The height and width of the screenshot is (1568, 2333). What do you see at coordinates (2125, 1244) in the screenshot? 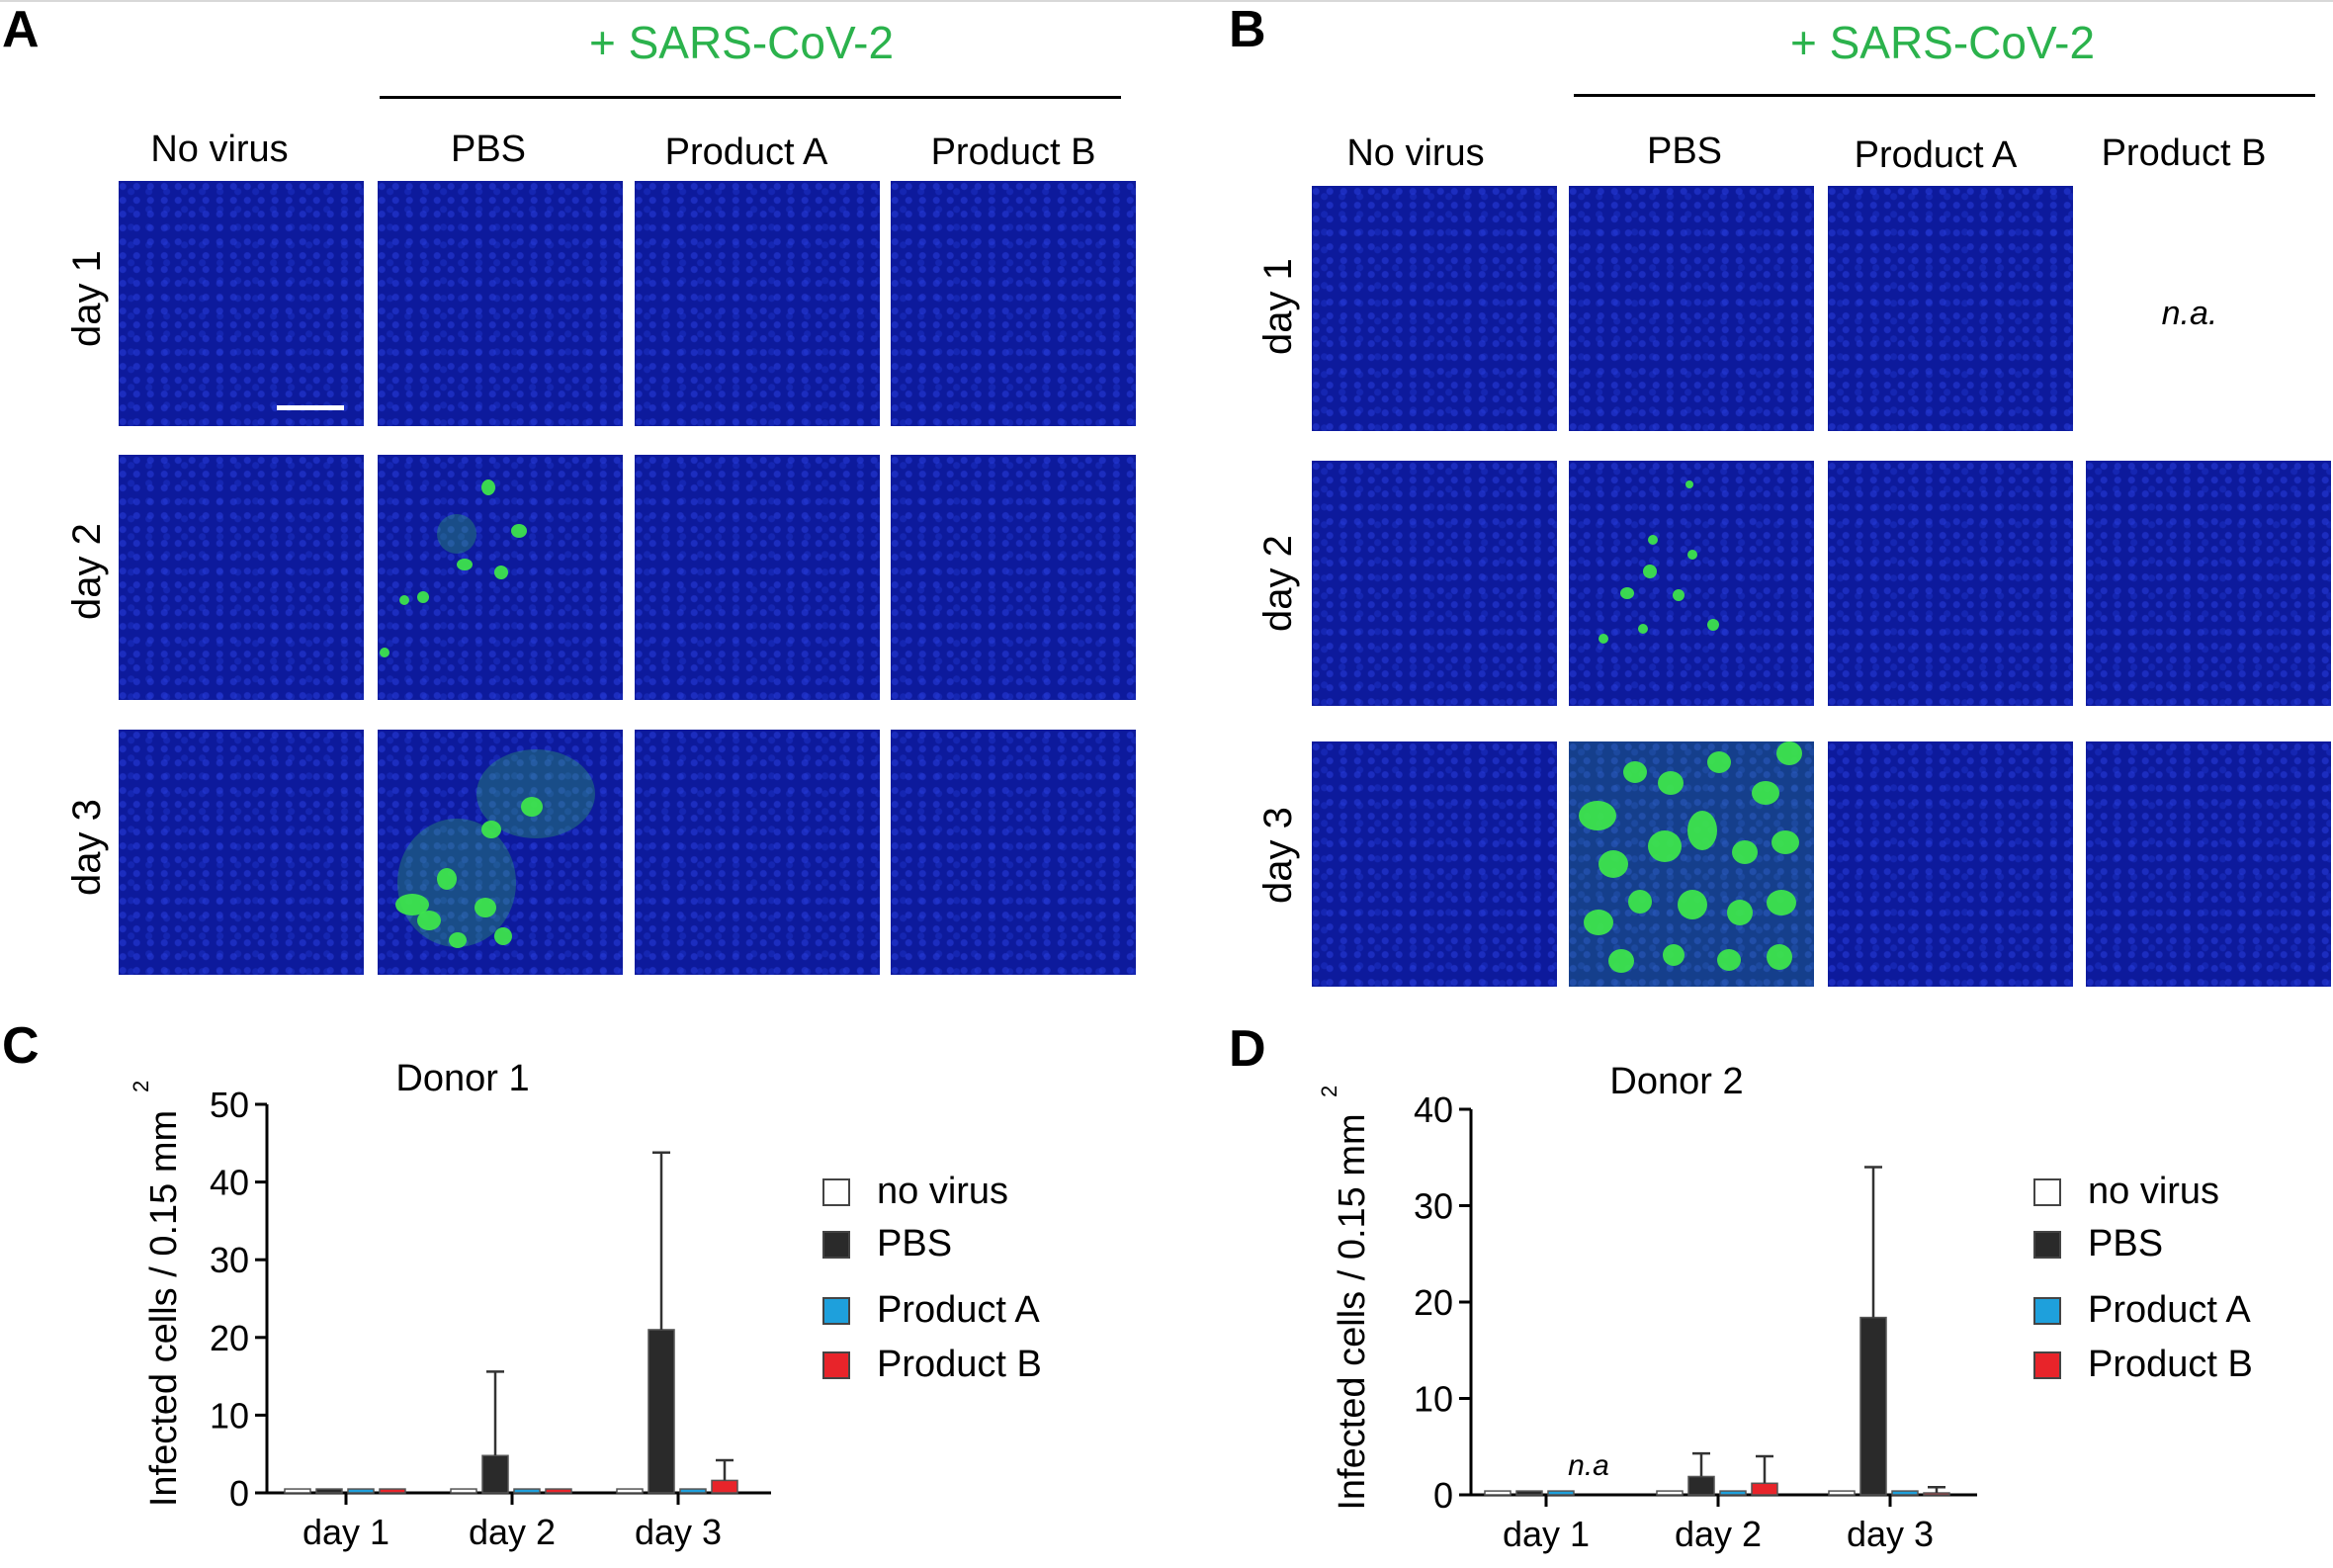
I see `legend-label: PBS` at bounding box center [2125, 1244].